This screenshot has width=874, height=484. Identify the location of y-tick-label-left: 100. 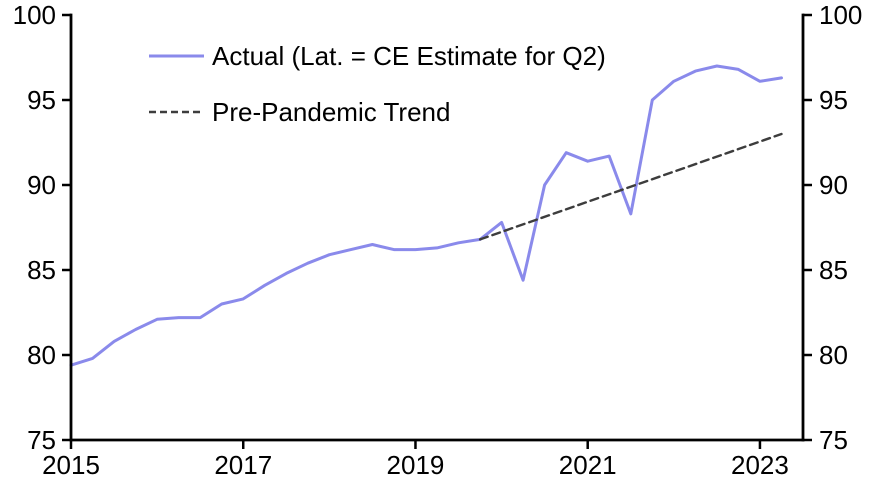
(34, 15).